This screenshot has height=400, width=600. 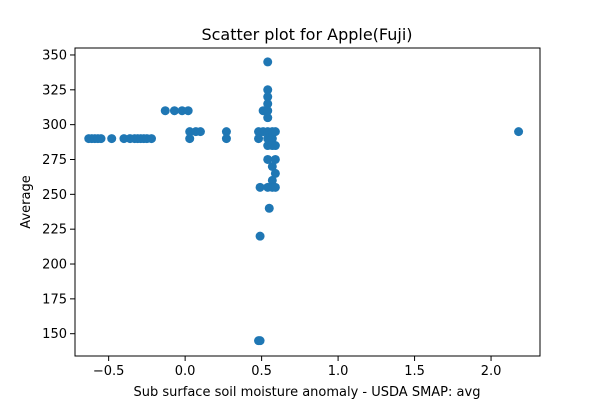 What do you see at coordinates (338, 371) in the screenshot?
I see `x-tick-label: 1.0` at bounding box center [338, 371].